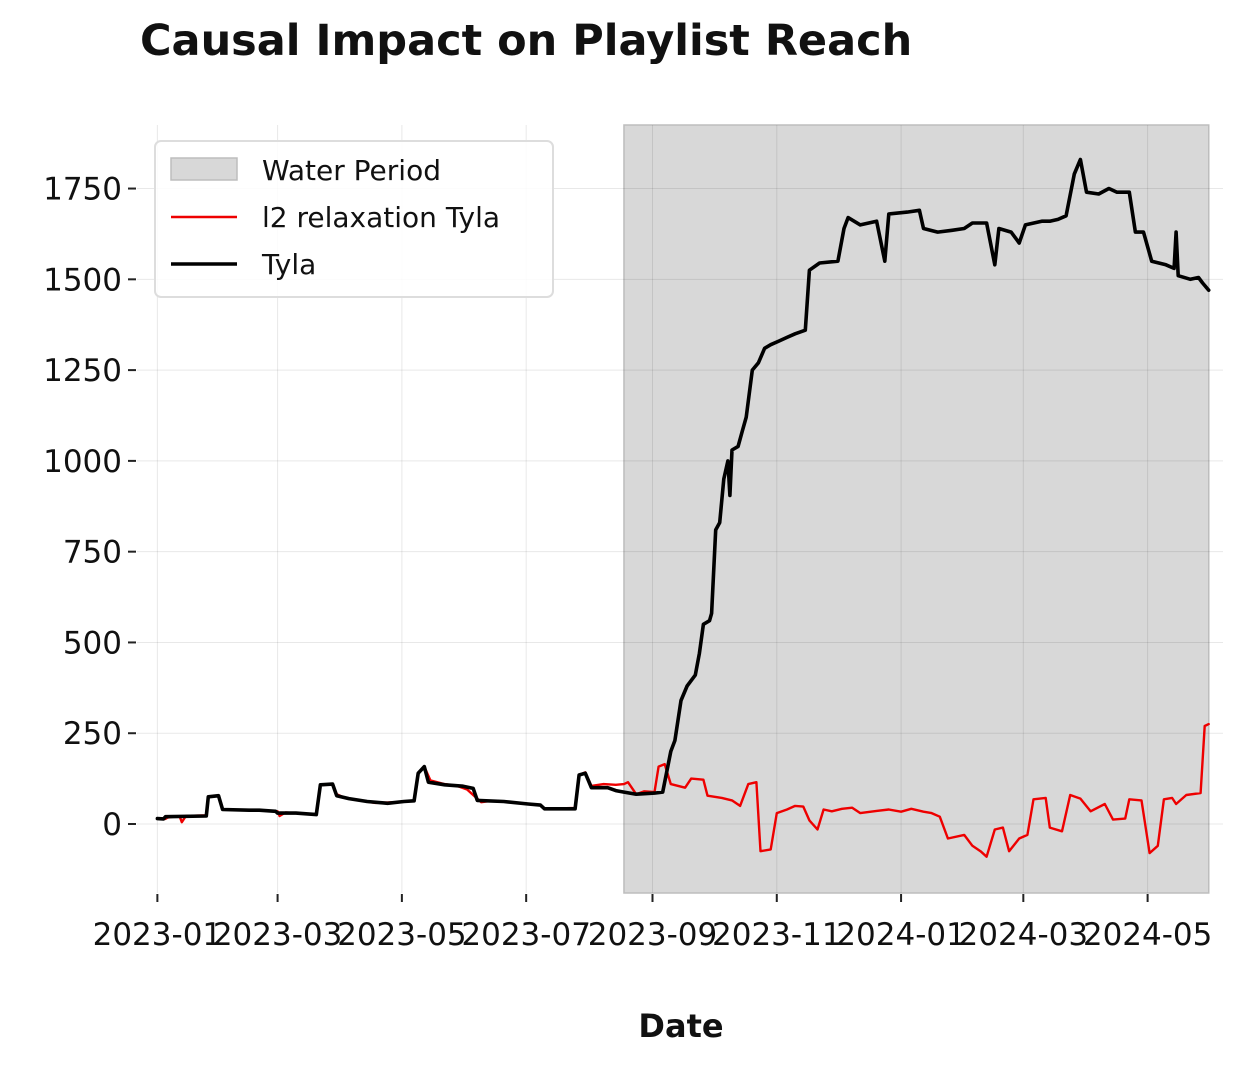 The image size is (1243, 1070). Describe the element at coordinates (82, 462) in the screenshot. I see `y-tick-label: 1000` at that location.